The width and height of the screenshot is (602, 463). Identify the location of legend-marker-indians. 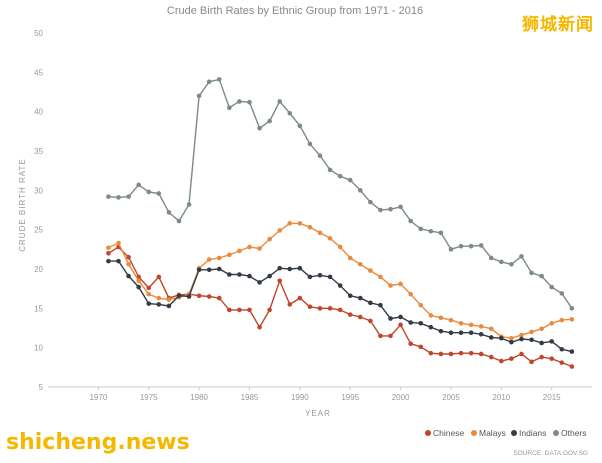
(514, 433).